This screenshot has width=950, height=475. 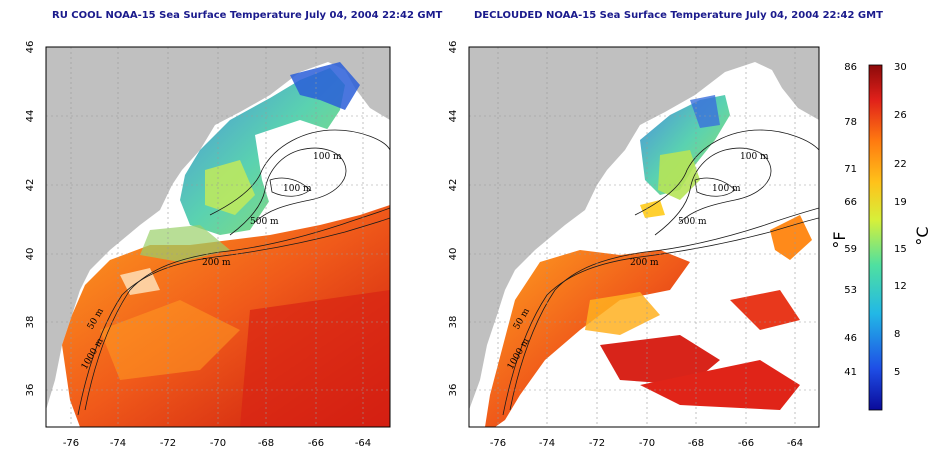 I want to click on contour-label-right-4: 200 m, so click(x=644, y=263).